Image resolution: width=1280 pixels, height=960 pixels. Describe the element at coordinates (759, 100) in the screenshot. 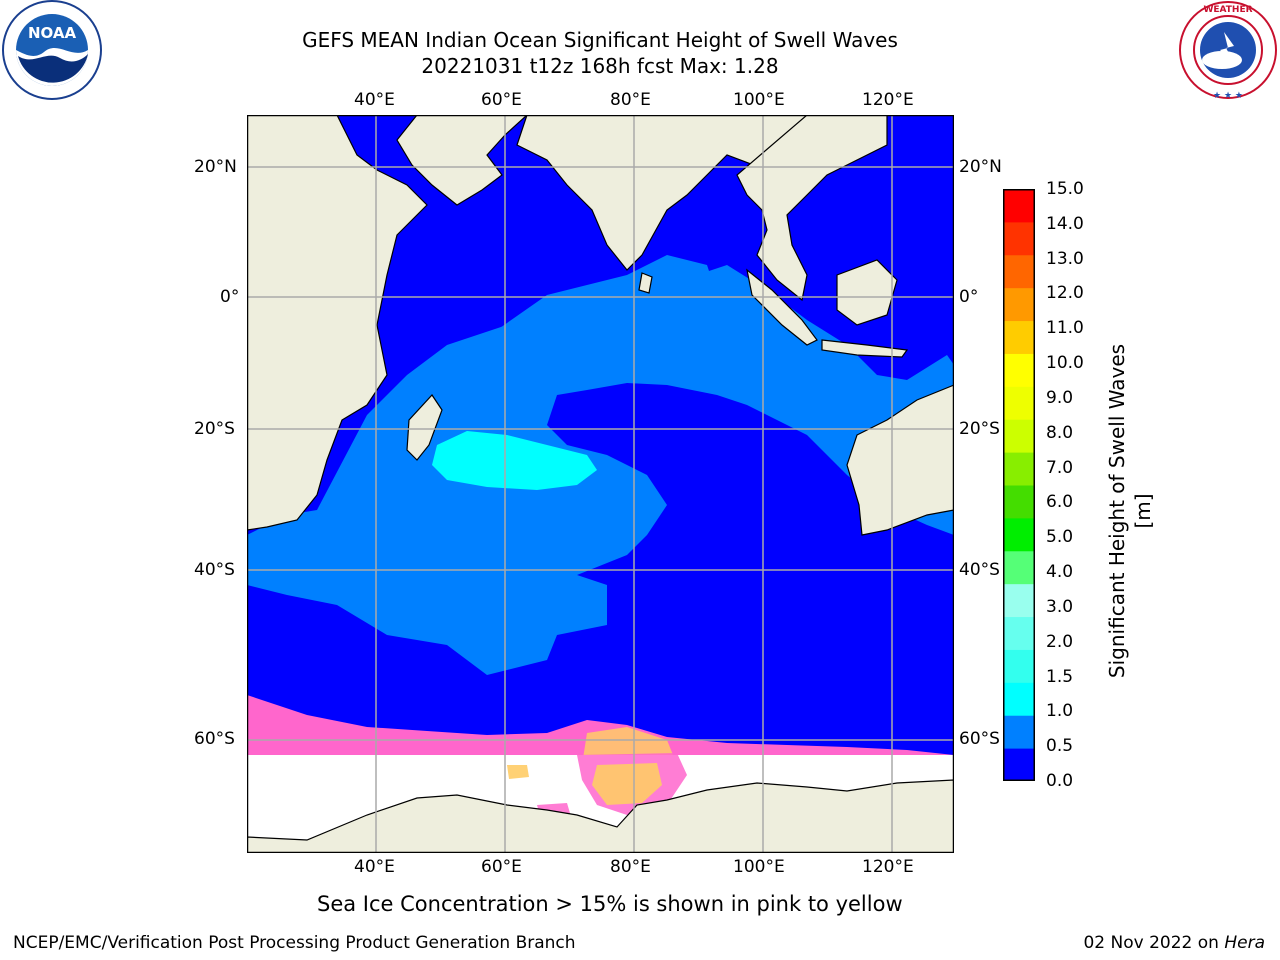

I see `lon-tick-top: 100°E` at that location.